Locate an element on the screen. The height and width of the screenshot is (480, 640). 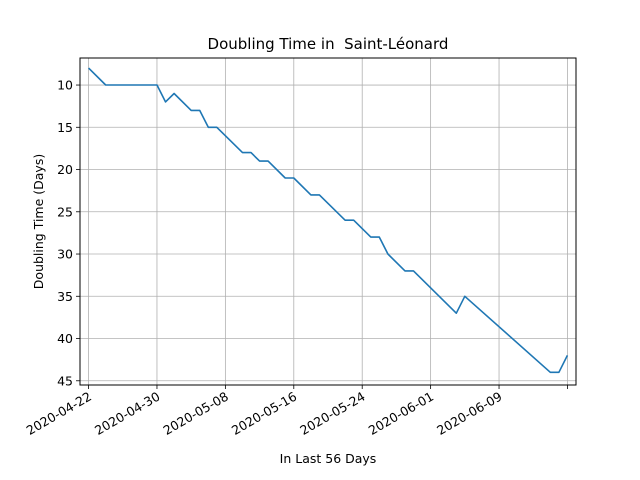
y-tick-label: 30 is located at coordinates (65, 254).